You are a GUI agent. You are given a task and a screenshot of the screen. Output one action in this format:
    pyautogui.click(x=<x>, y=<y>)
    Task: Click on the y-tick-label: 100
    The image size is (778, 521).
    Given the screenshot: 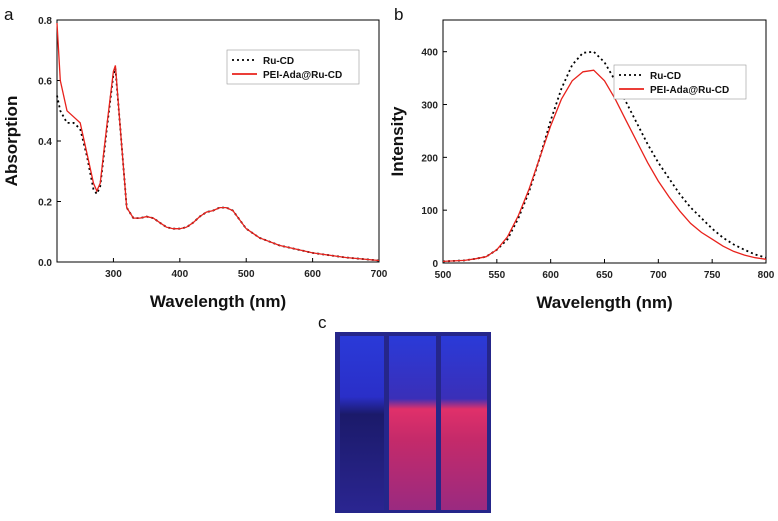 What is the action you would take?
    pyautogui.click(x=429, y=211)
    